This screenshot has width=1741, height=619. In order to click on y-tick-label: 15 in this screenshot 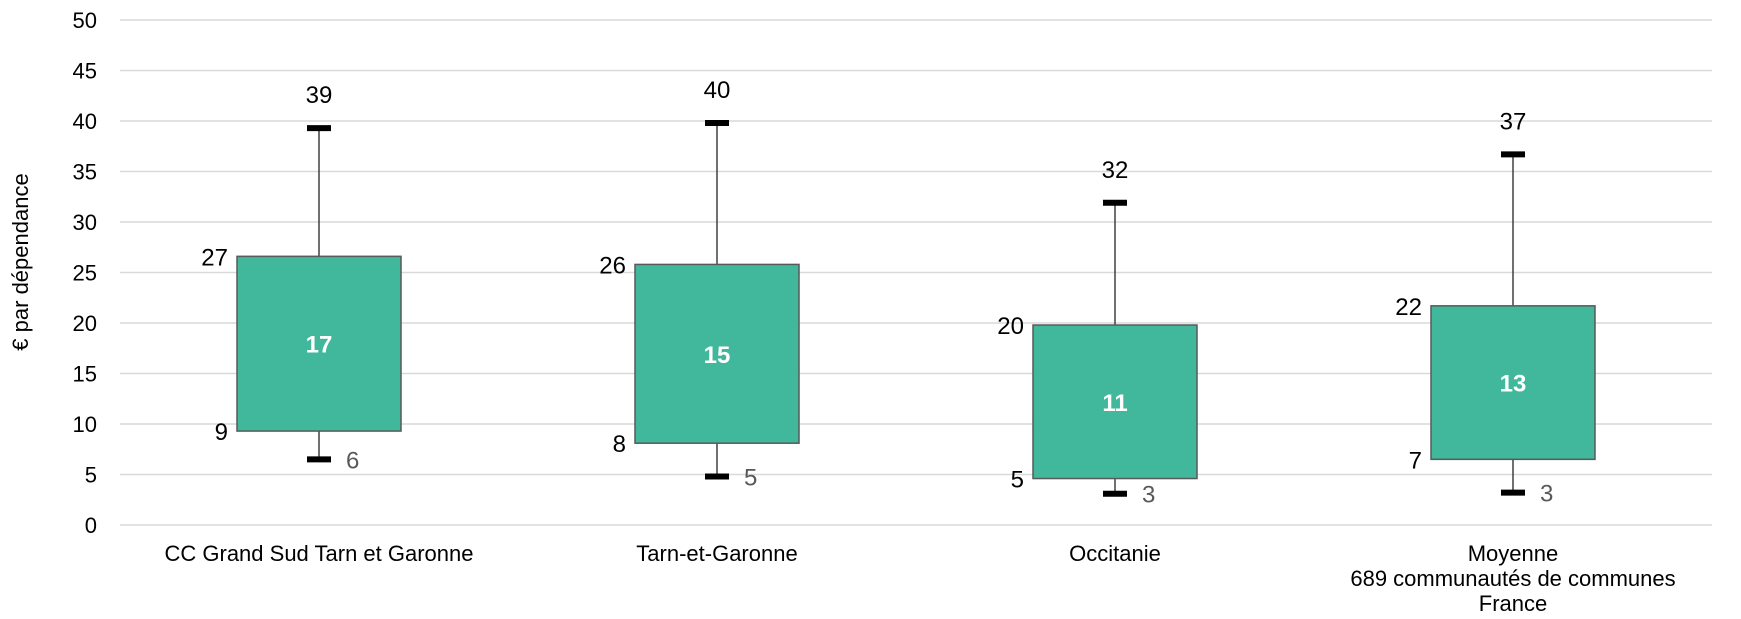, I will do `click(85, 374)`.